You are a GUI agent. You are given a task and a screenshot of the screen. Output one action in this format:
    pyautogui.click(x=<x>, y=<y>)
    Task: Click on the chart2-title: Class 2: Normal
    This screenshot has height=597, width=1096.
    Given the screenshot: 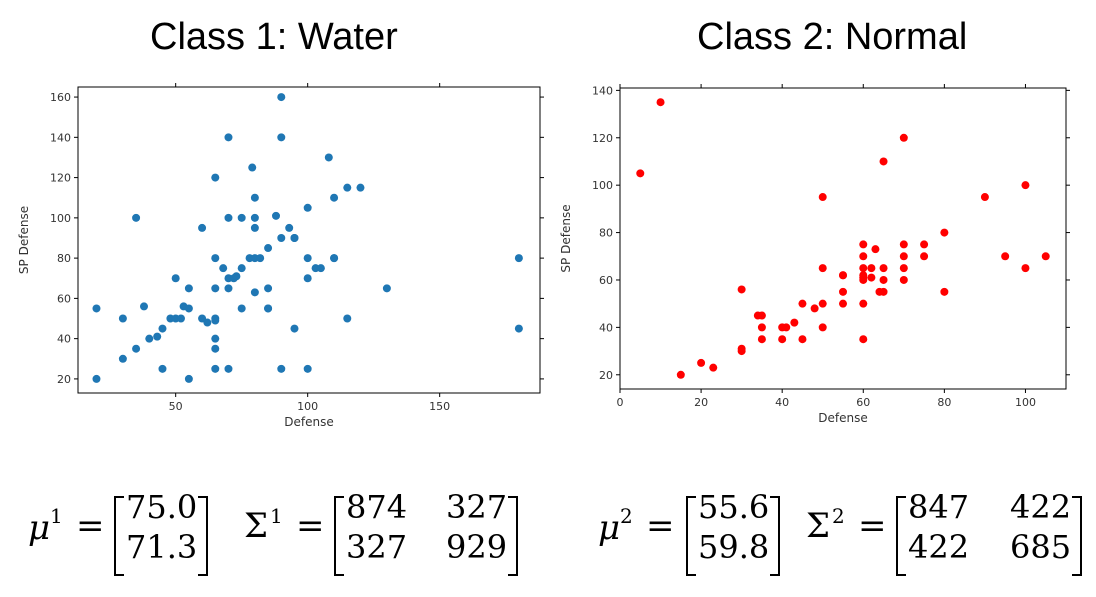 What is the action you would take?
    pyautogui.click(x=832, y=37)
    